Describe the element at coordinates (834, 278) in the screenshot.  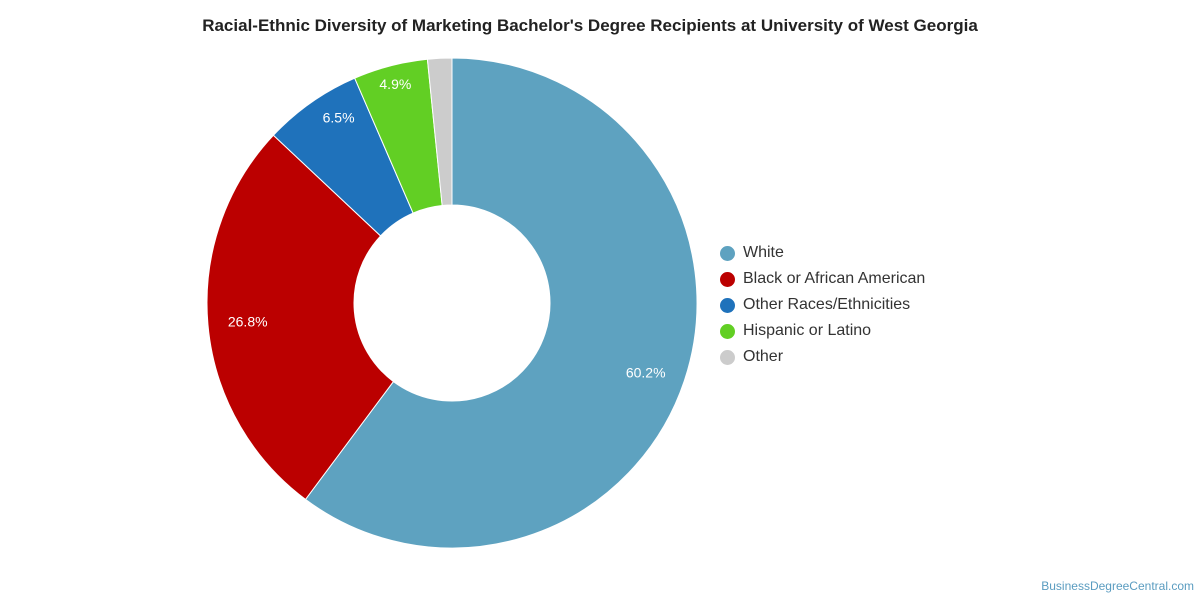
I see `legend-label: Black or African American` at that location.